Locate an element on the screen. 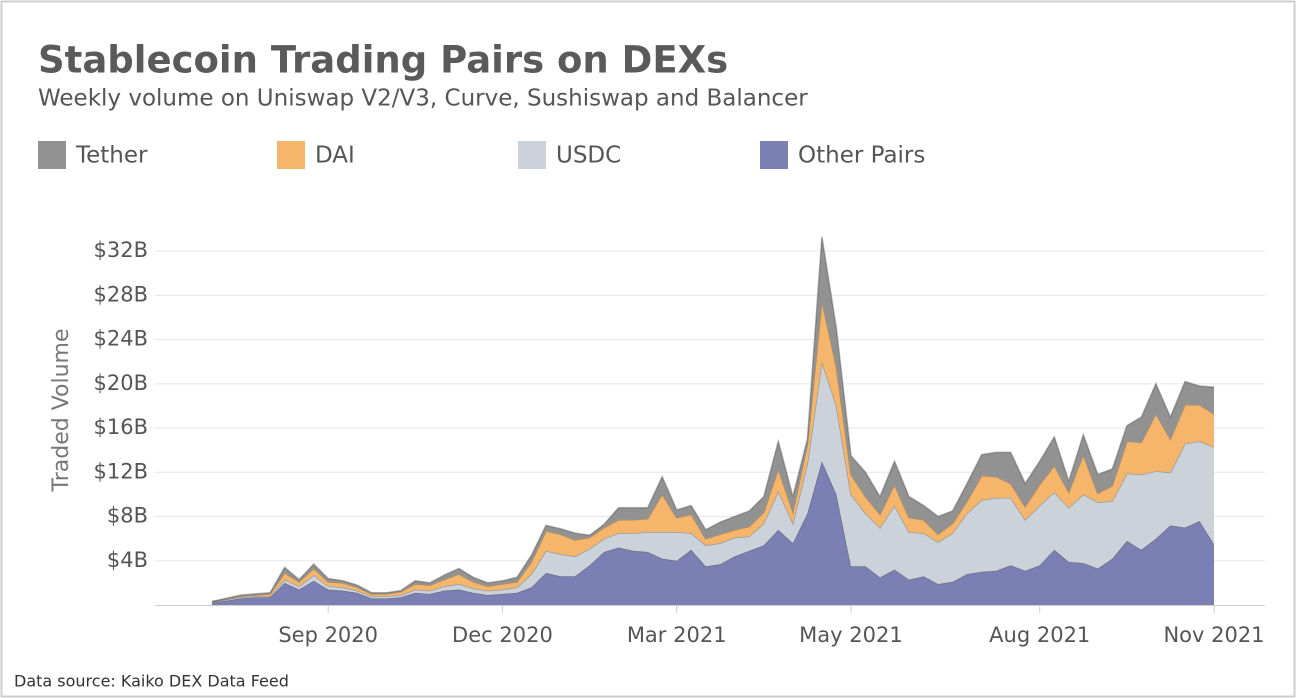 This screenshot has width=1296, height=698. y-tick-label: $24B is located at coordinates (121, 339).